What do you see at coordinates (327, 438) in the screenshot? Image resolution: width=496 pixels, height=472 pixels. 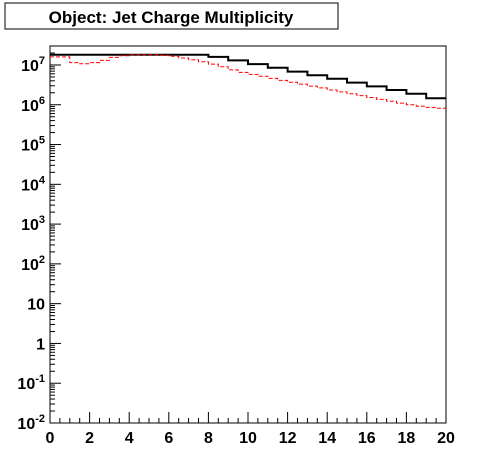 I see `x-tick-label: 14` at bounding box center [327, 438].